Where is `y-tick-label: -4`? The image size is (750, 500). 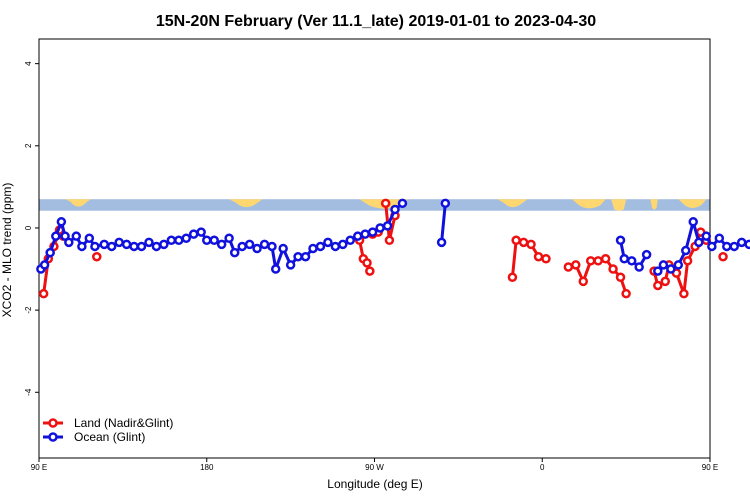
y-tick-label: -4 is located at coordinates (28, 392).